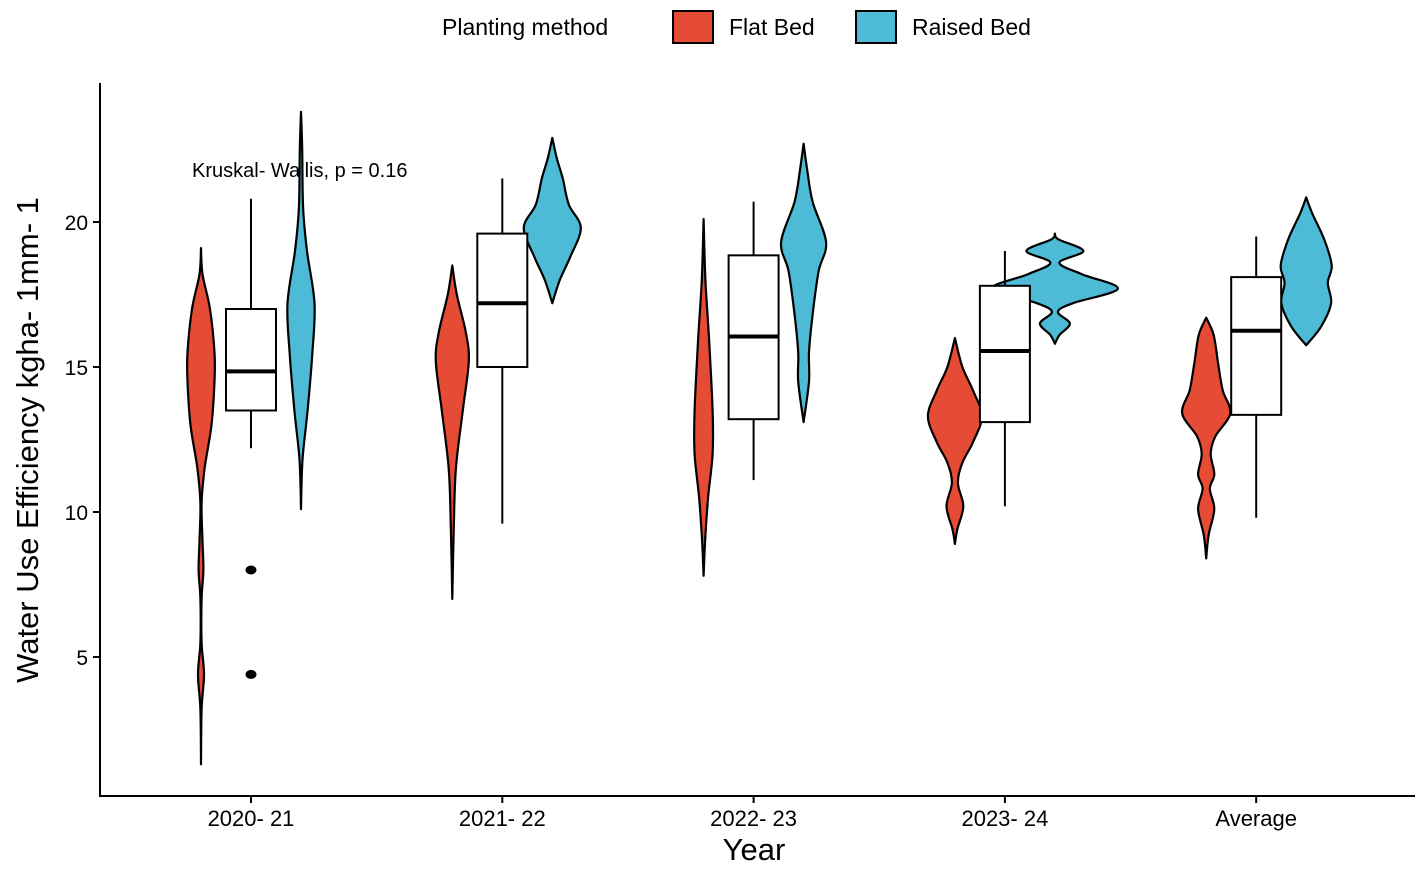 Image resolution: width=1417 pixels, height=870 pixels. Describe the element at coordinates (772, 27) in the screenshot. I see `legend-label-flat-bed: Flat Bed` at that location.